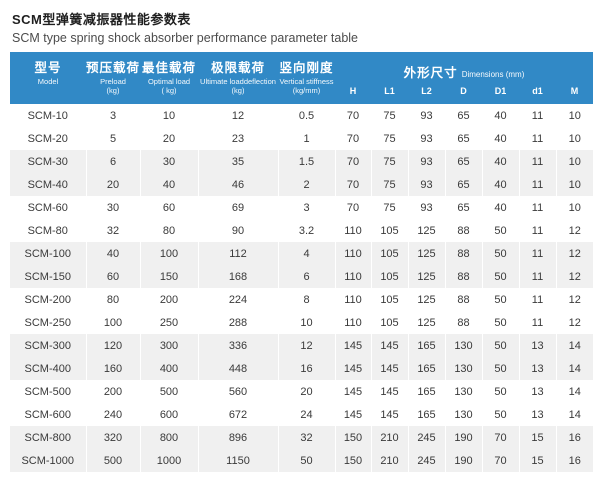 The height and width of the screenshot is (488, 600). I want to click on value-cell: 240, so click(112, 414).